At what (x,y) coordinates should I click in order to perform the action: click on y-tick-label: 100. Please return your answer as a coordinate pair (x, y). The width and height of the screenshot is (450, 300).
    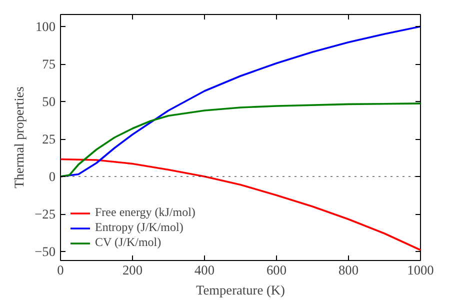
    Looking at the image, I should click on (46, 26).